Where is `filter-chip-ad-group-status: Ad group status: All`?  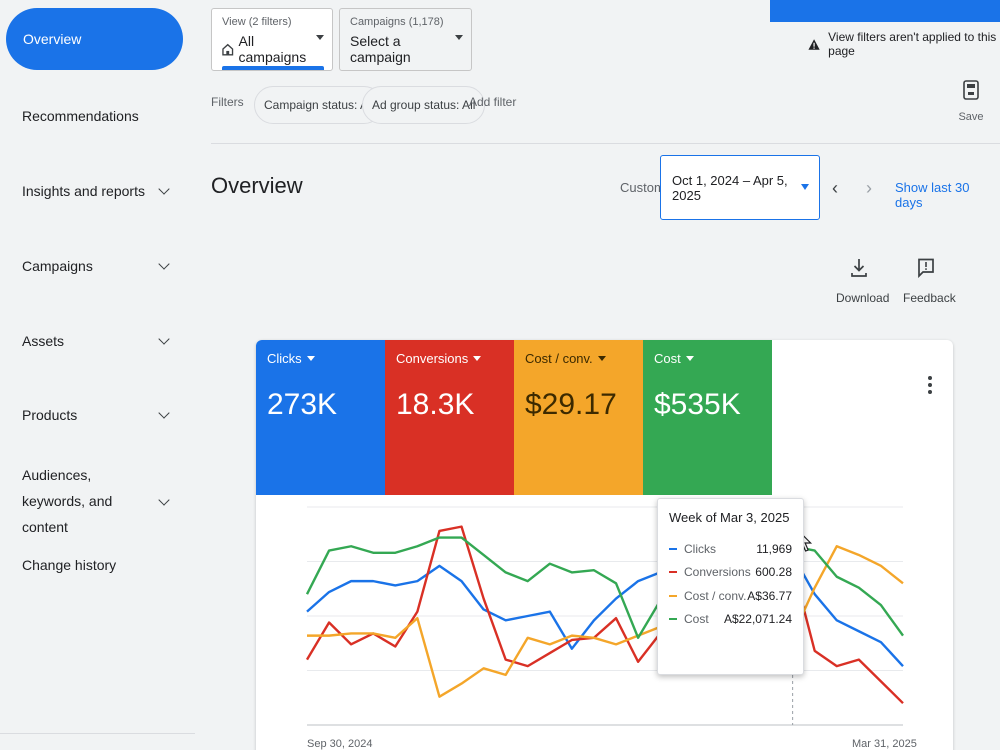
filter-chip-ad-group-status: Ad group status: All is located at coordinates (424, 105).